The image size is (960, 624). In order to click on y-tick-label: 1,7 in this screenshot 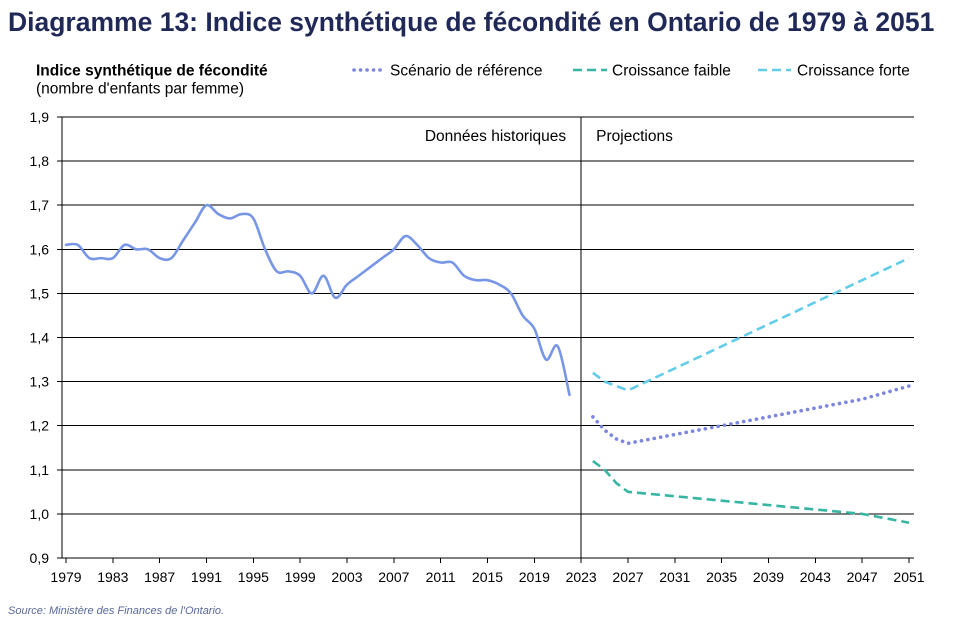, I will do `click(40, 205)`.